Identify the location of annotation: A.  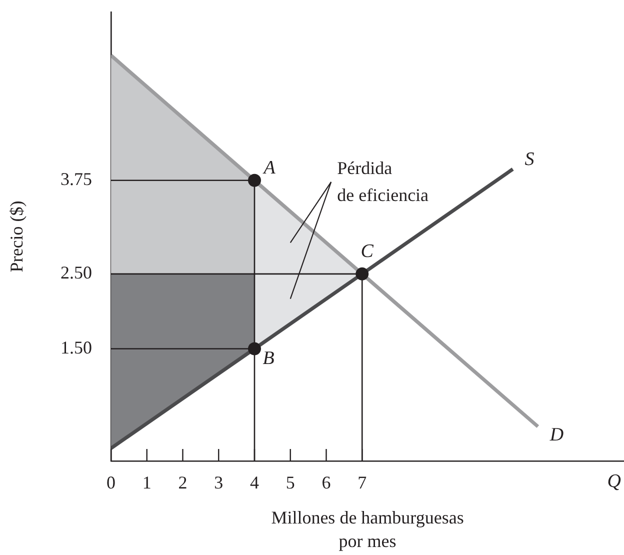
(269, 167).